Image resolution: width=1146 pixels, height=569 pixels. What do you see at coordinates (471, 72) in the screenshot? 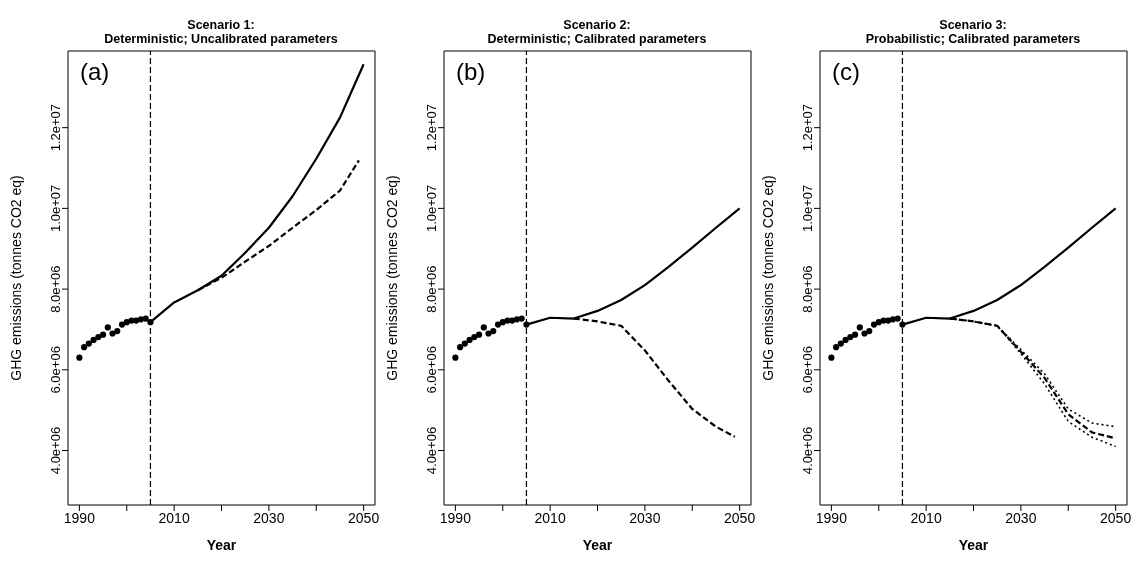
I see `annotation: (b)` at bounding box center [471, 72].